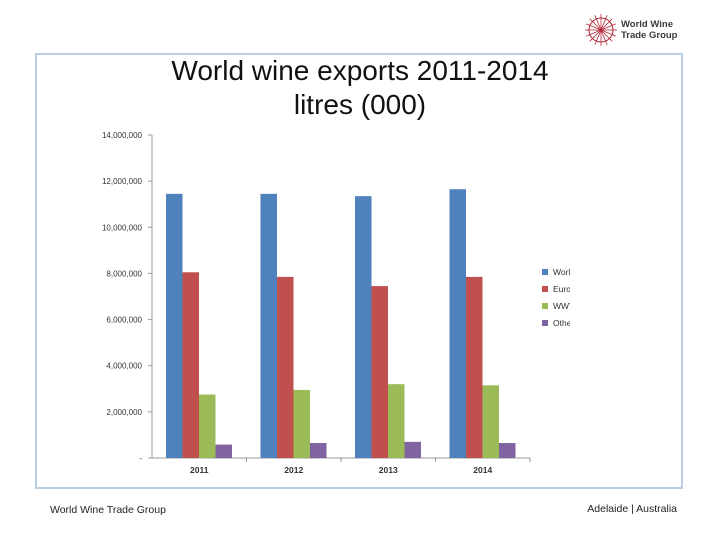 The width and height of the screenshot is (720, 540). What do you see at coordinates (223, 451) in the screenshot?
I see `bar-other-2011` at bounding box center [223, 451].